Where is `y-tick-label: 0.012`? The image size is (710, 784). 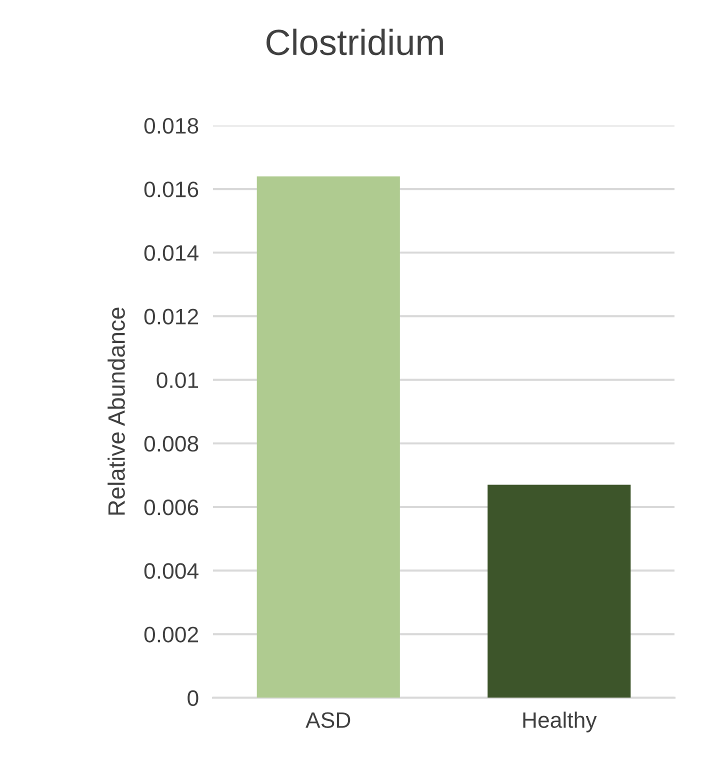 y-tick-label: 0.012 is located at coordinates (171, 316).